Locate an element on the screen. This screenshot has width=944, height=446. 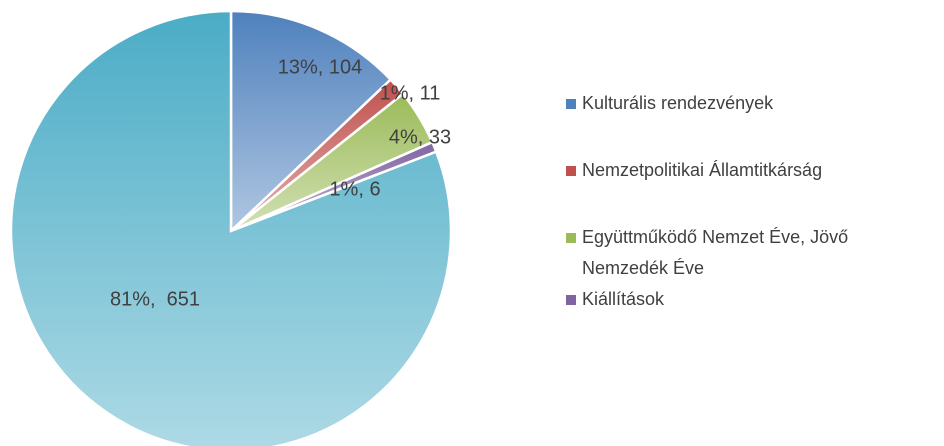
data-label: 13%, 104 is located at coordinates (320, 67).